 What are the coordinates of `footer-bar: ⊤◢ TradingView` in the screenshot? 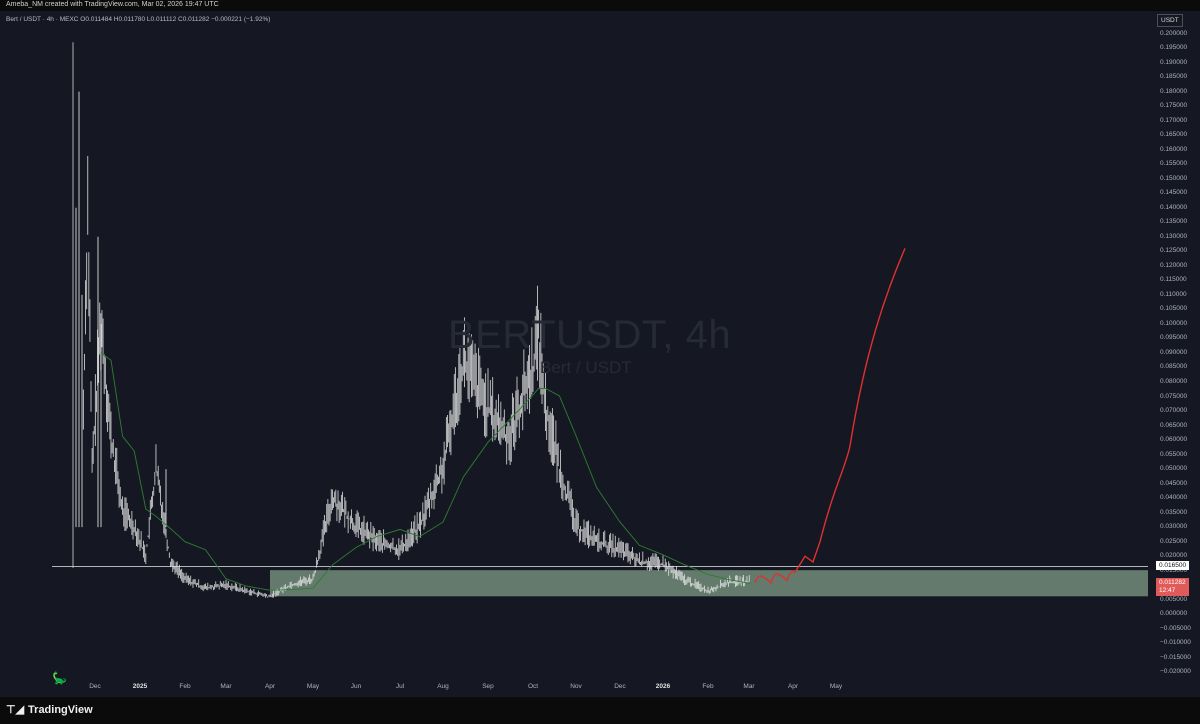 It's located at (600, 710).